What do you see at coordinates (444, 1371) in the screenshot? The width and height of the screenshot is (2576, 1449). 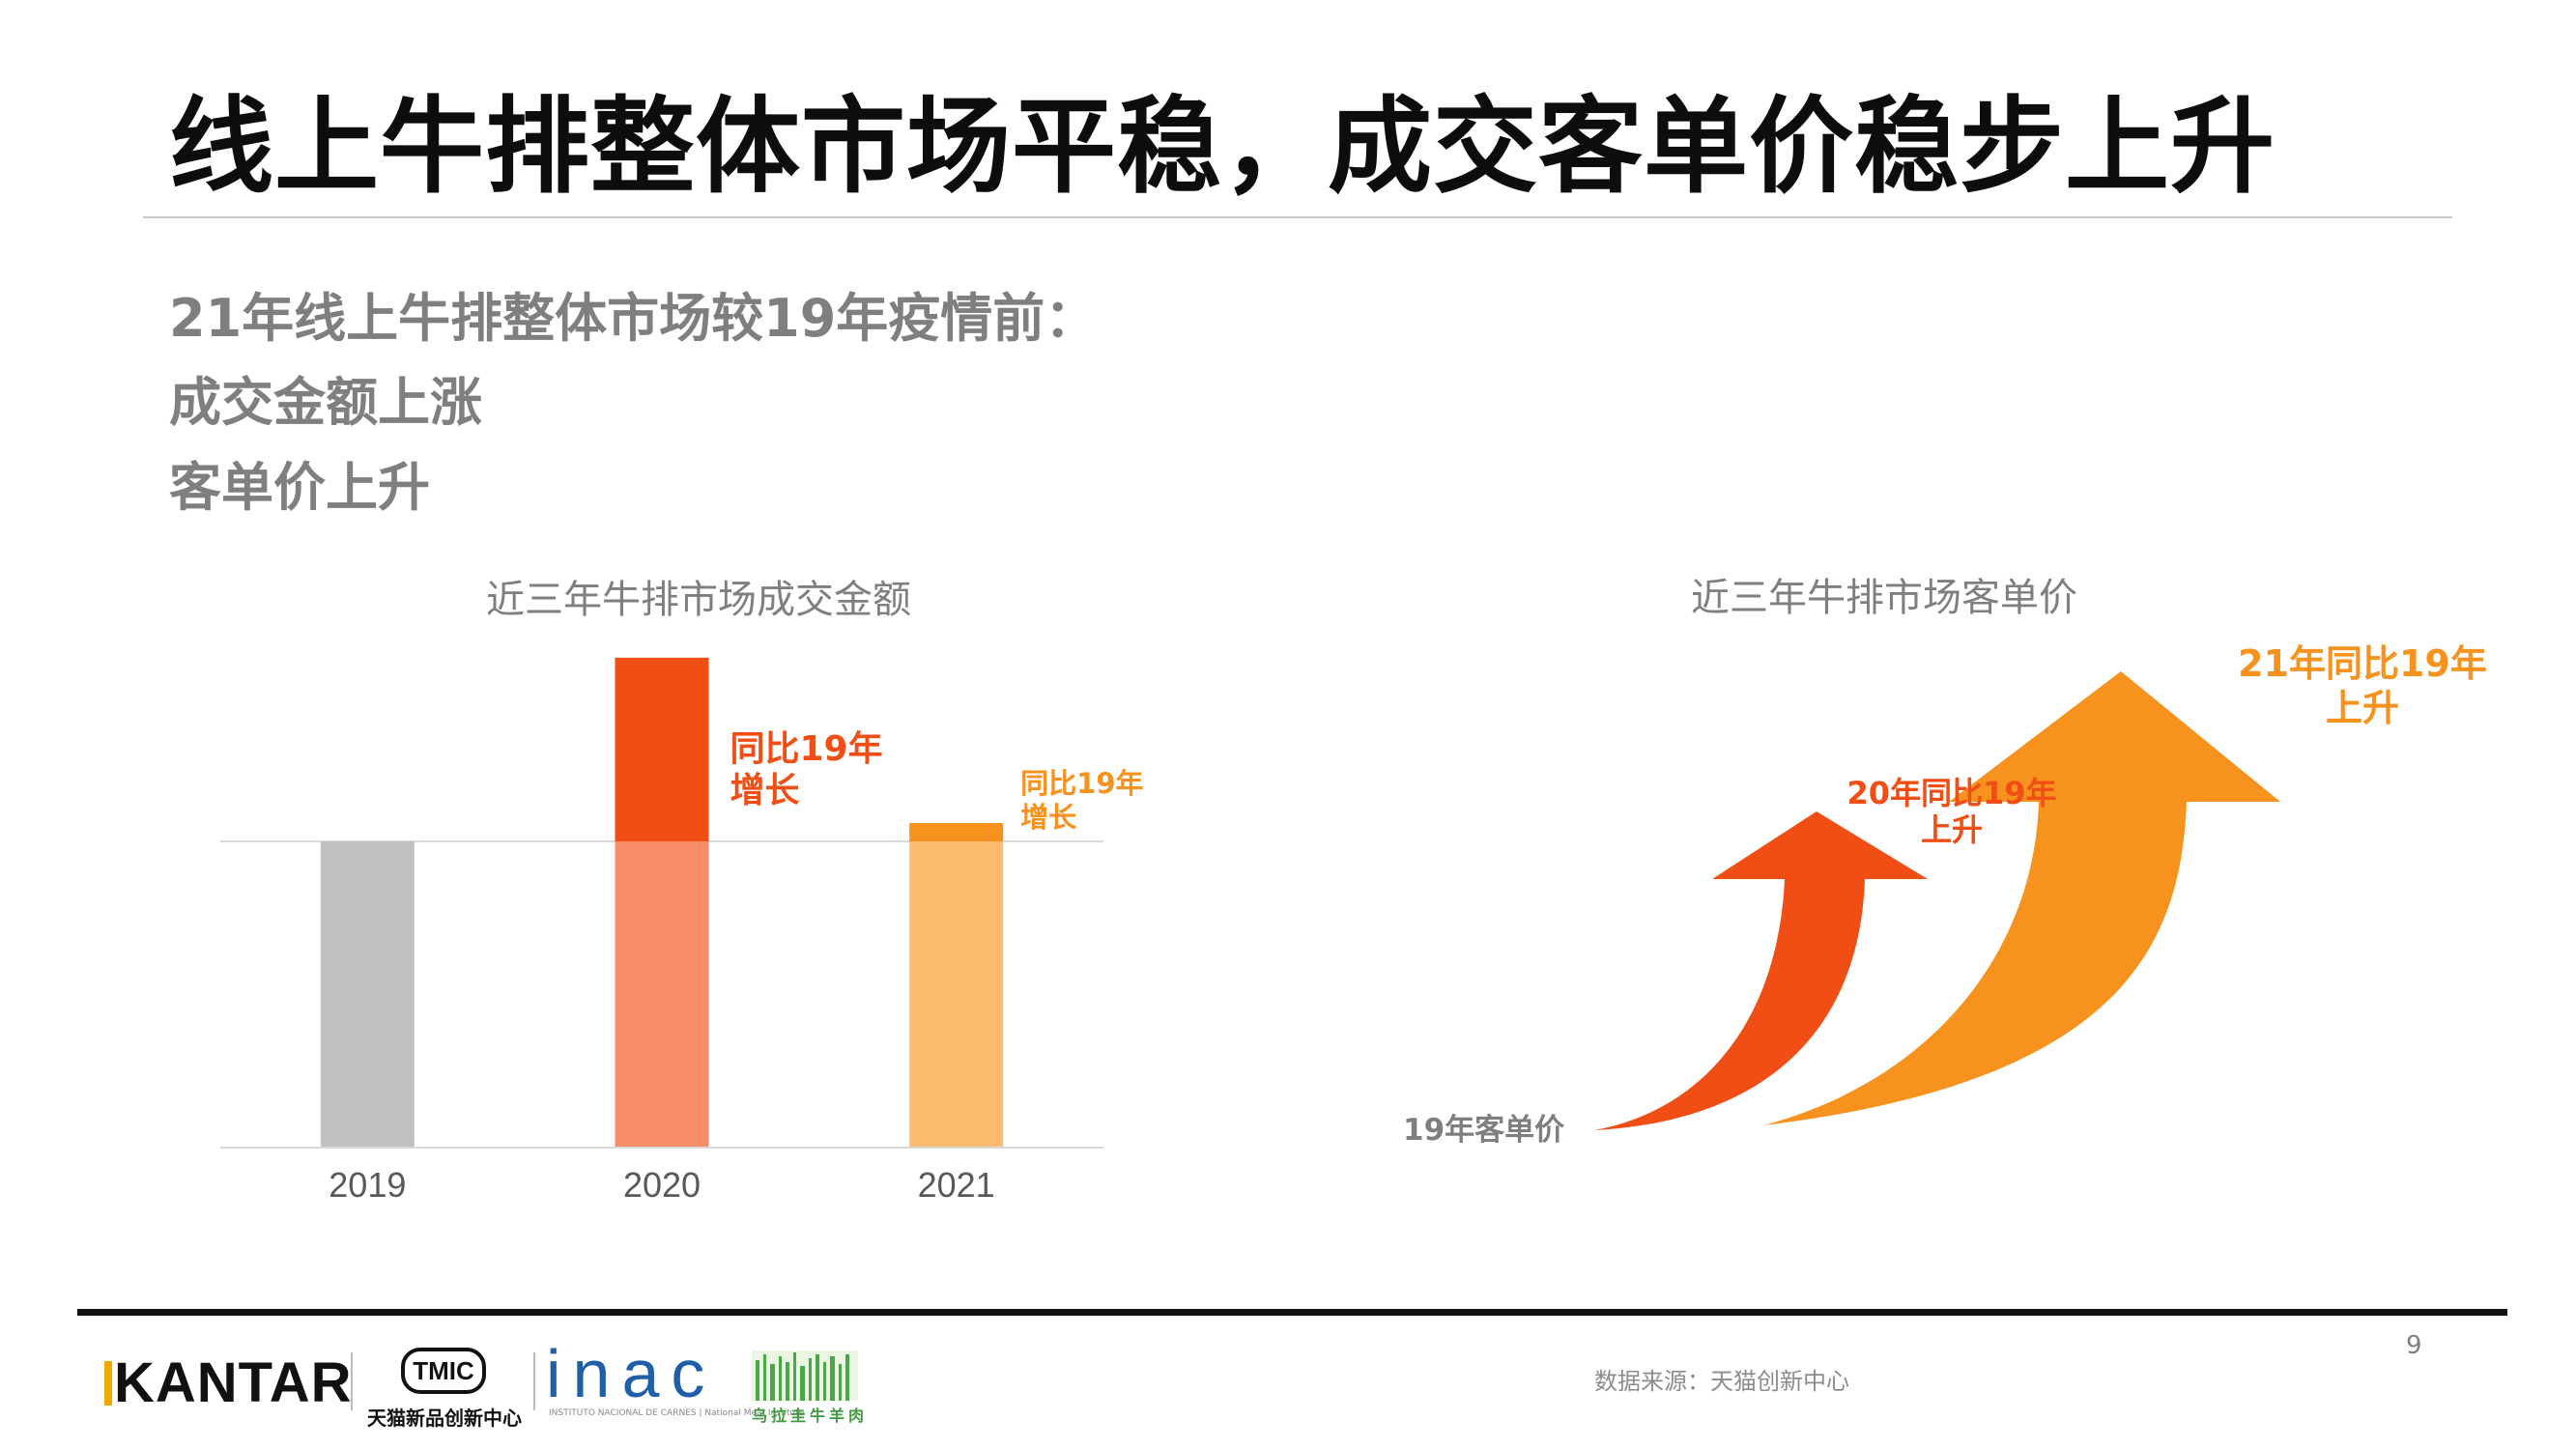 I see `tmic-logo-badge: TMIC` at bounding box center [444, 1371].